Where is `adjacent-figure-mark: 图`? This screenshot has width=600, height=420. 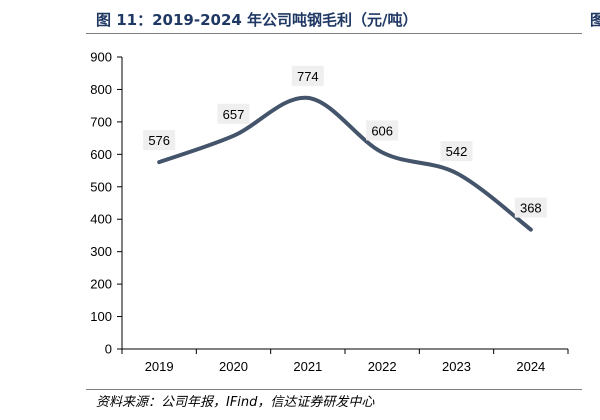
adjacent-figure-mark: 图 is located at coordinates (595, 20).